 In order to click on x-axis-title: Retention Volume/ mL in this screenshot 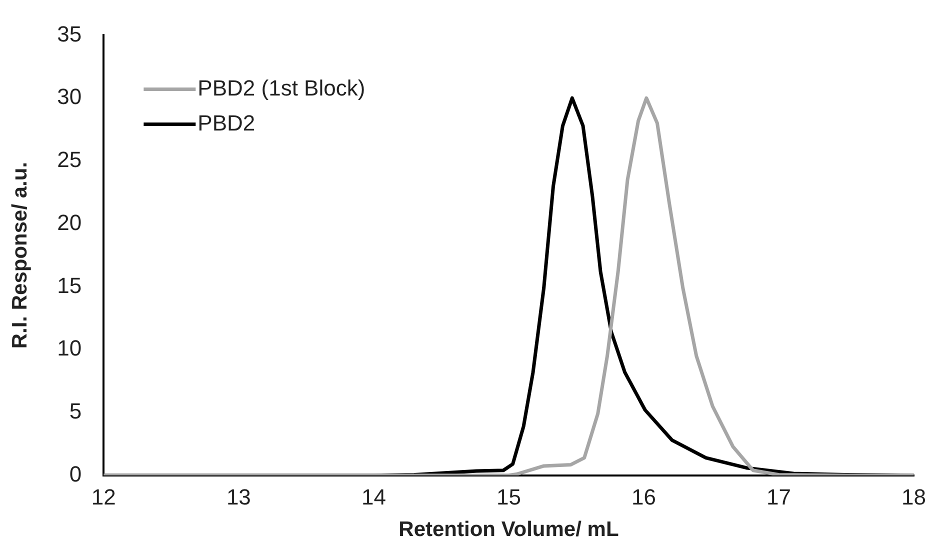, I will do `click(508, 530)`.